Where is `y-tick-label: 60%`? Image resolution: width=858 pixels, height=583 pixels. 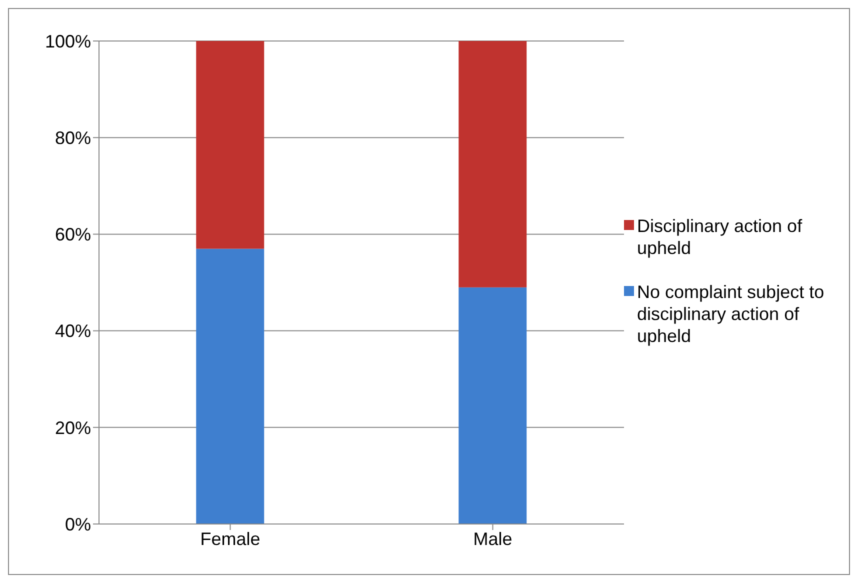
y-tick-label: 60% is located at coordinates (72, 234).